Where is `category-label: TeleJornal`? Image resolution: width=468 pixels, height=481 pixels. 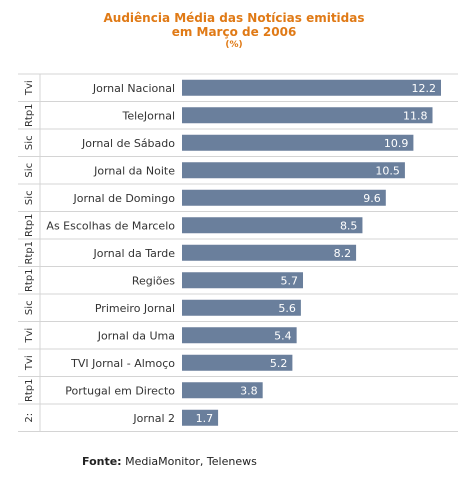 category-label: TeleJornal is located at coordinates (148, 115).